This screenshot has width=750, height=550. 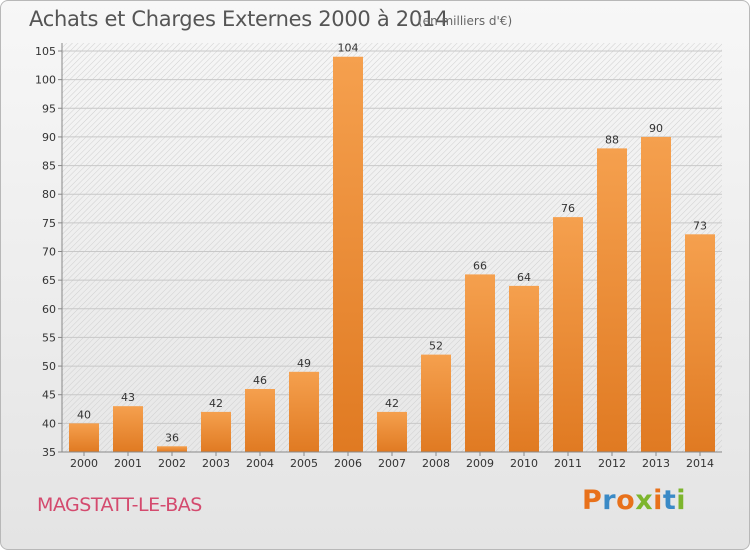 I want to click on brand-logo: Proxiti, so click(x=634, y=500).